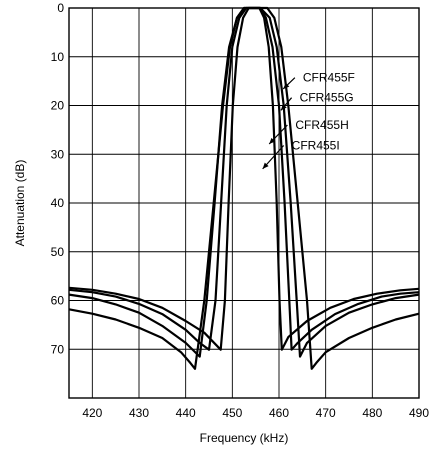  I want to click on x-tick-470: 470, so click(326, 413).